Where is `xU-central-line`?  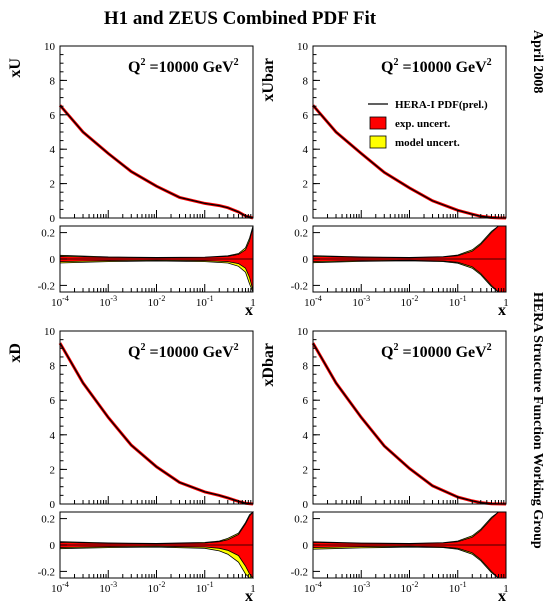
xU-central-line is located at coordinates (156, 161).